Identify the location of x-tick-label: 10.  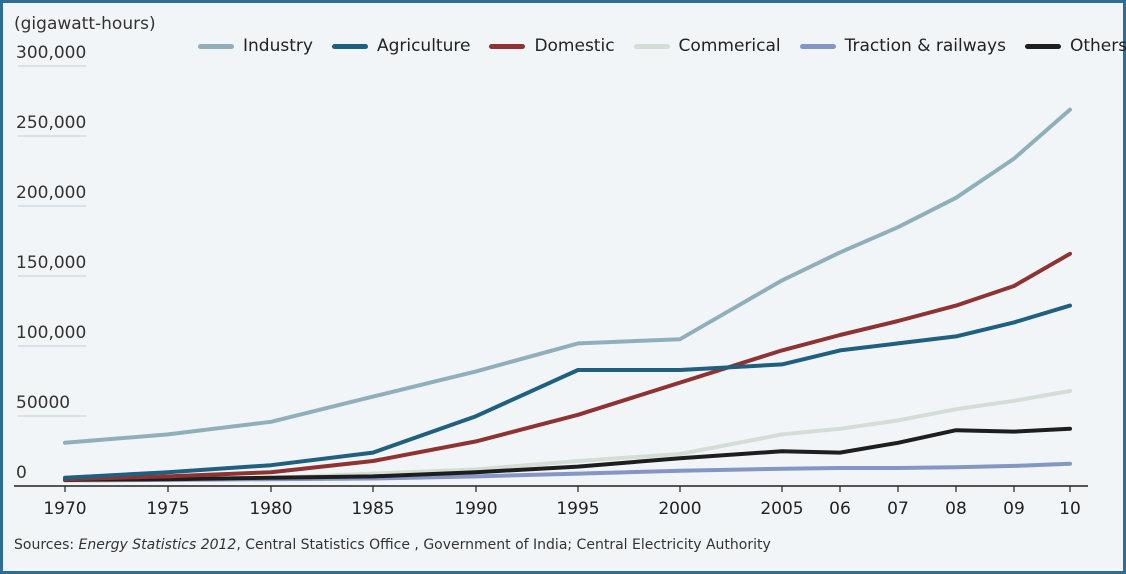
(1070, 509).